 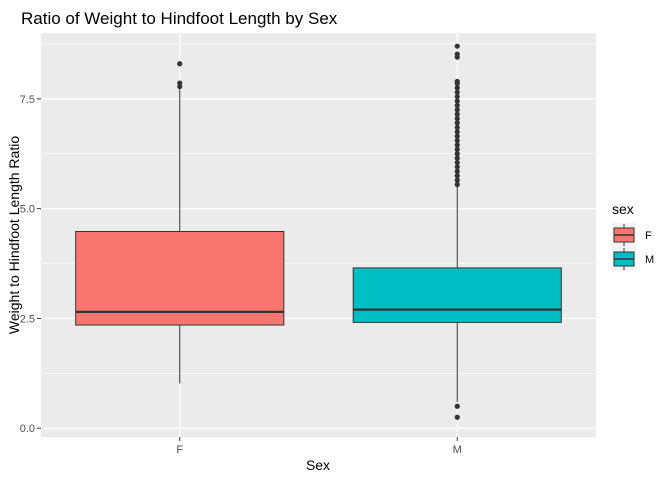 What do you see at coordinates (27, 319) in the screenshot?
I see `y-tick-label: 2.5` at bounding box center [27, 319].